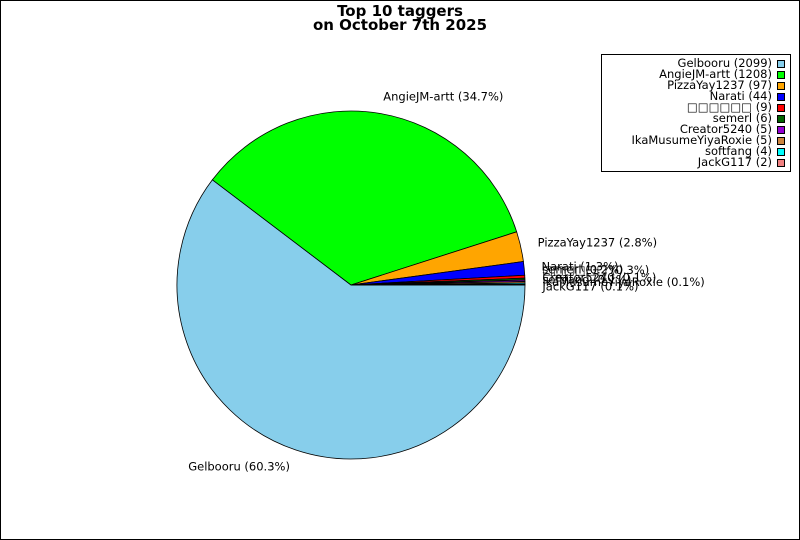 The image size is (800, 540). I want to click on legend-item: Narati (44), so click(696, 96).